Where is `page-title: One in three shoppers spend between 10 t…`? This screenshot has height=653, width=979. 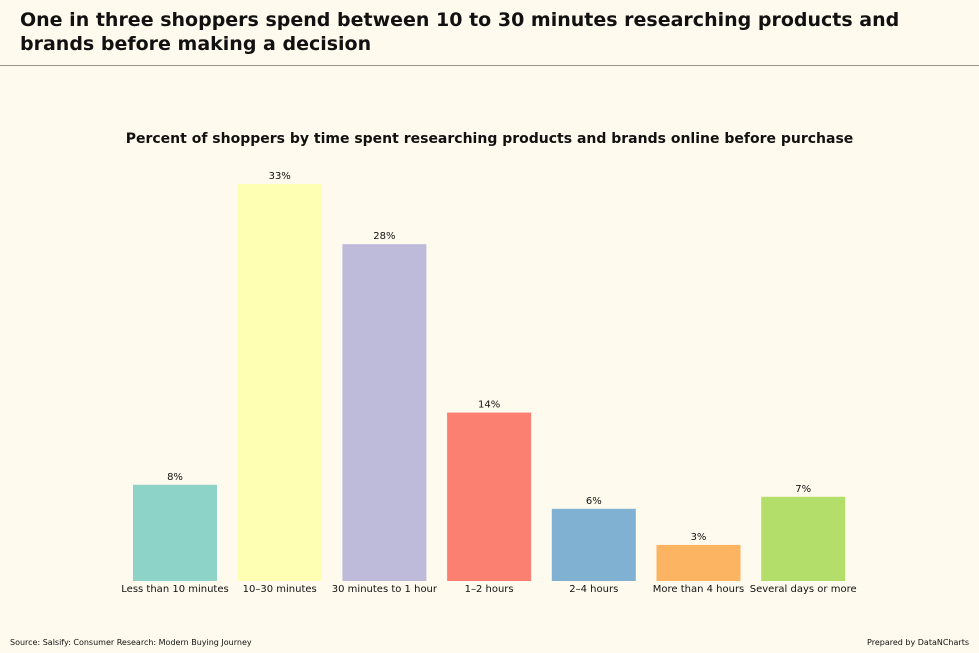
page-title: One in three shoppers spend between 10 t… is located at coordinates (460, 32).